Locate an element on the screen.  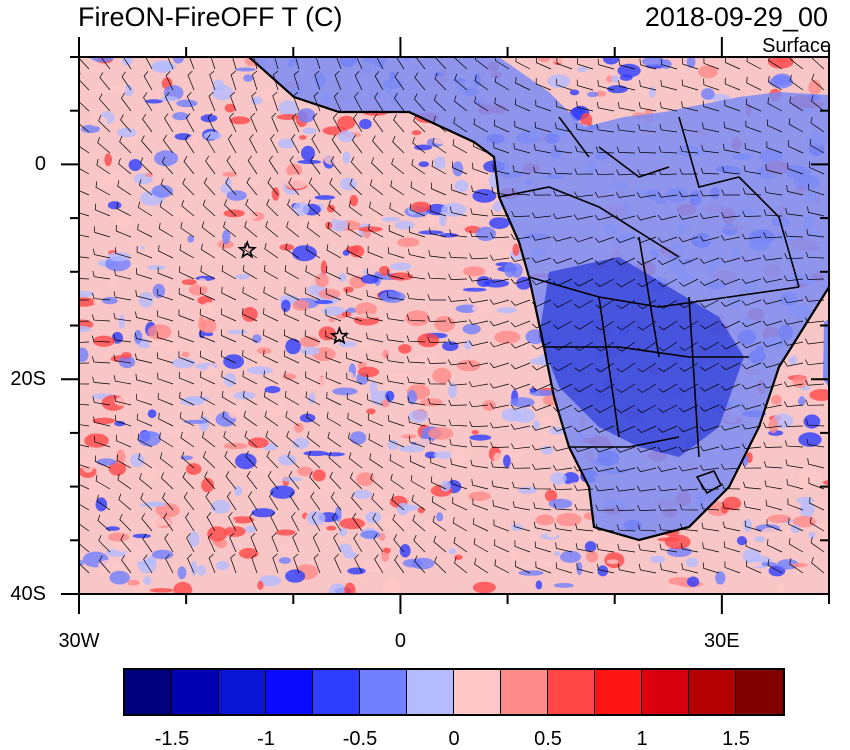
level-label: Surface is located at coordinates (796, 46).